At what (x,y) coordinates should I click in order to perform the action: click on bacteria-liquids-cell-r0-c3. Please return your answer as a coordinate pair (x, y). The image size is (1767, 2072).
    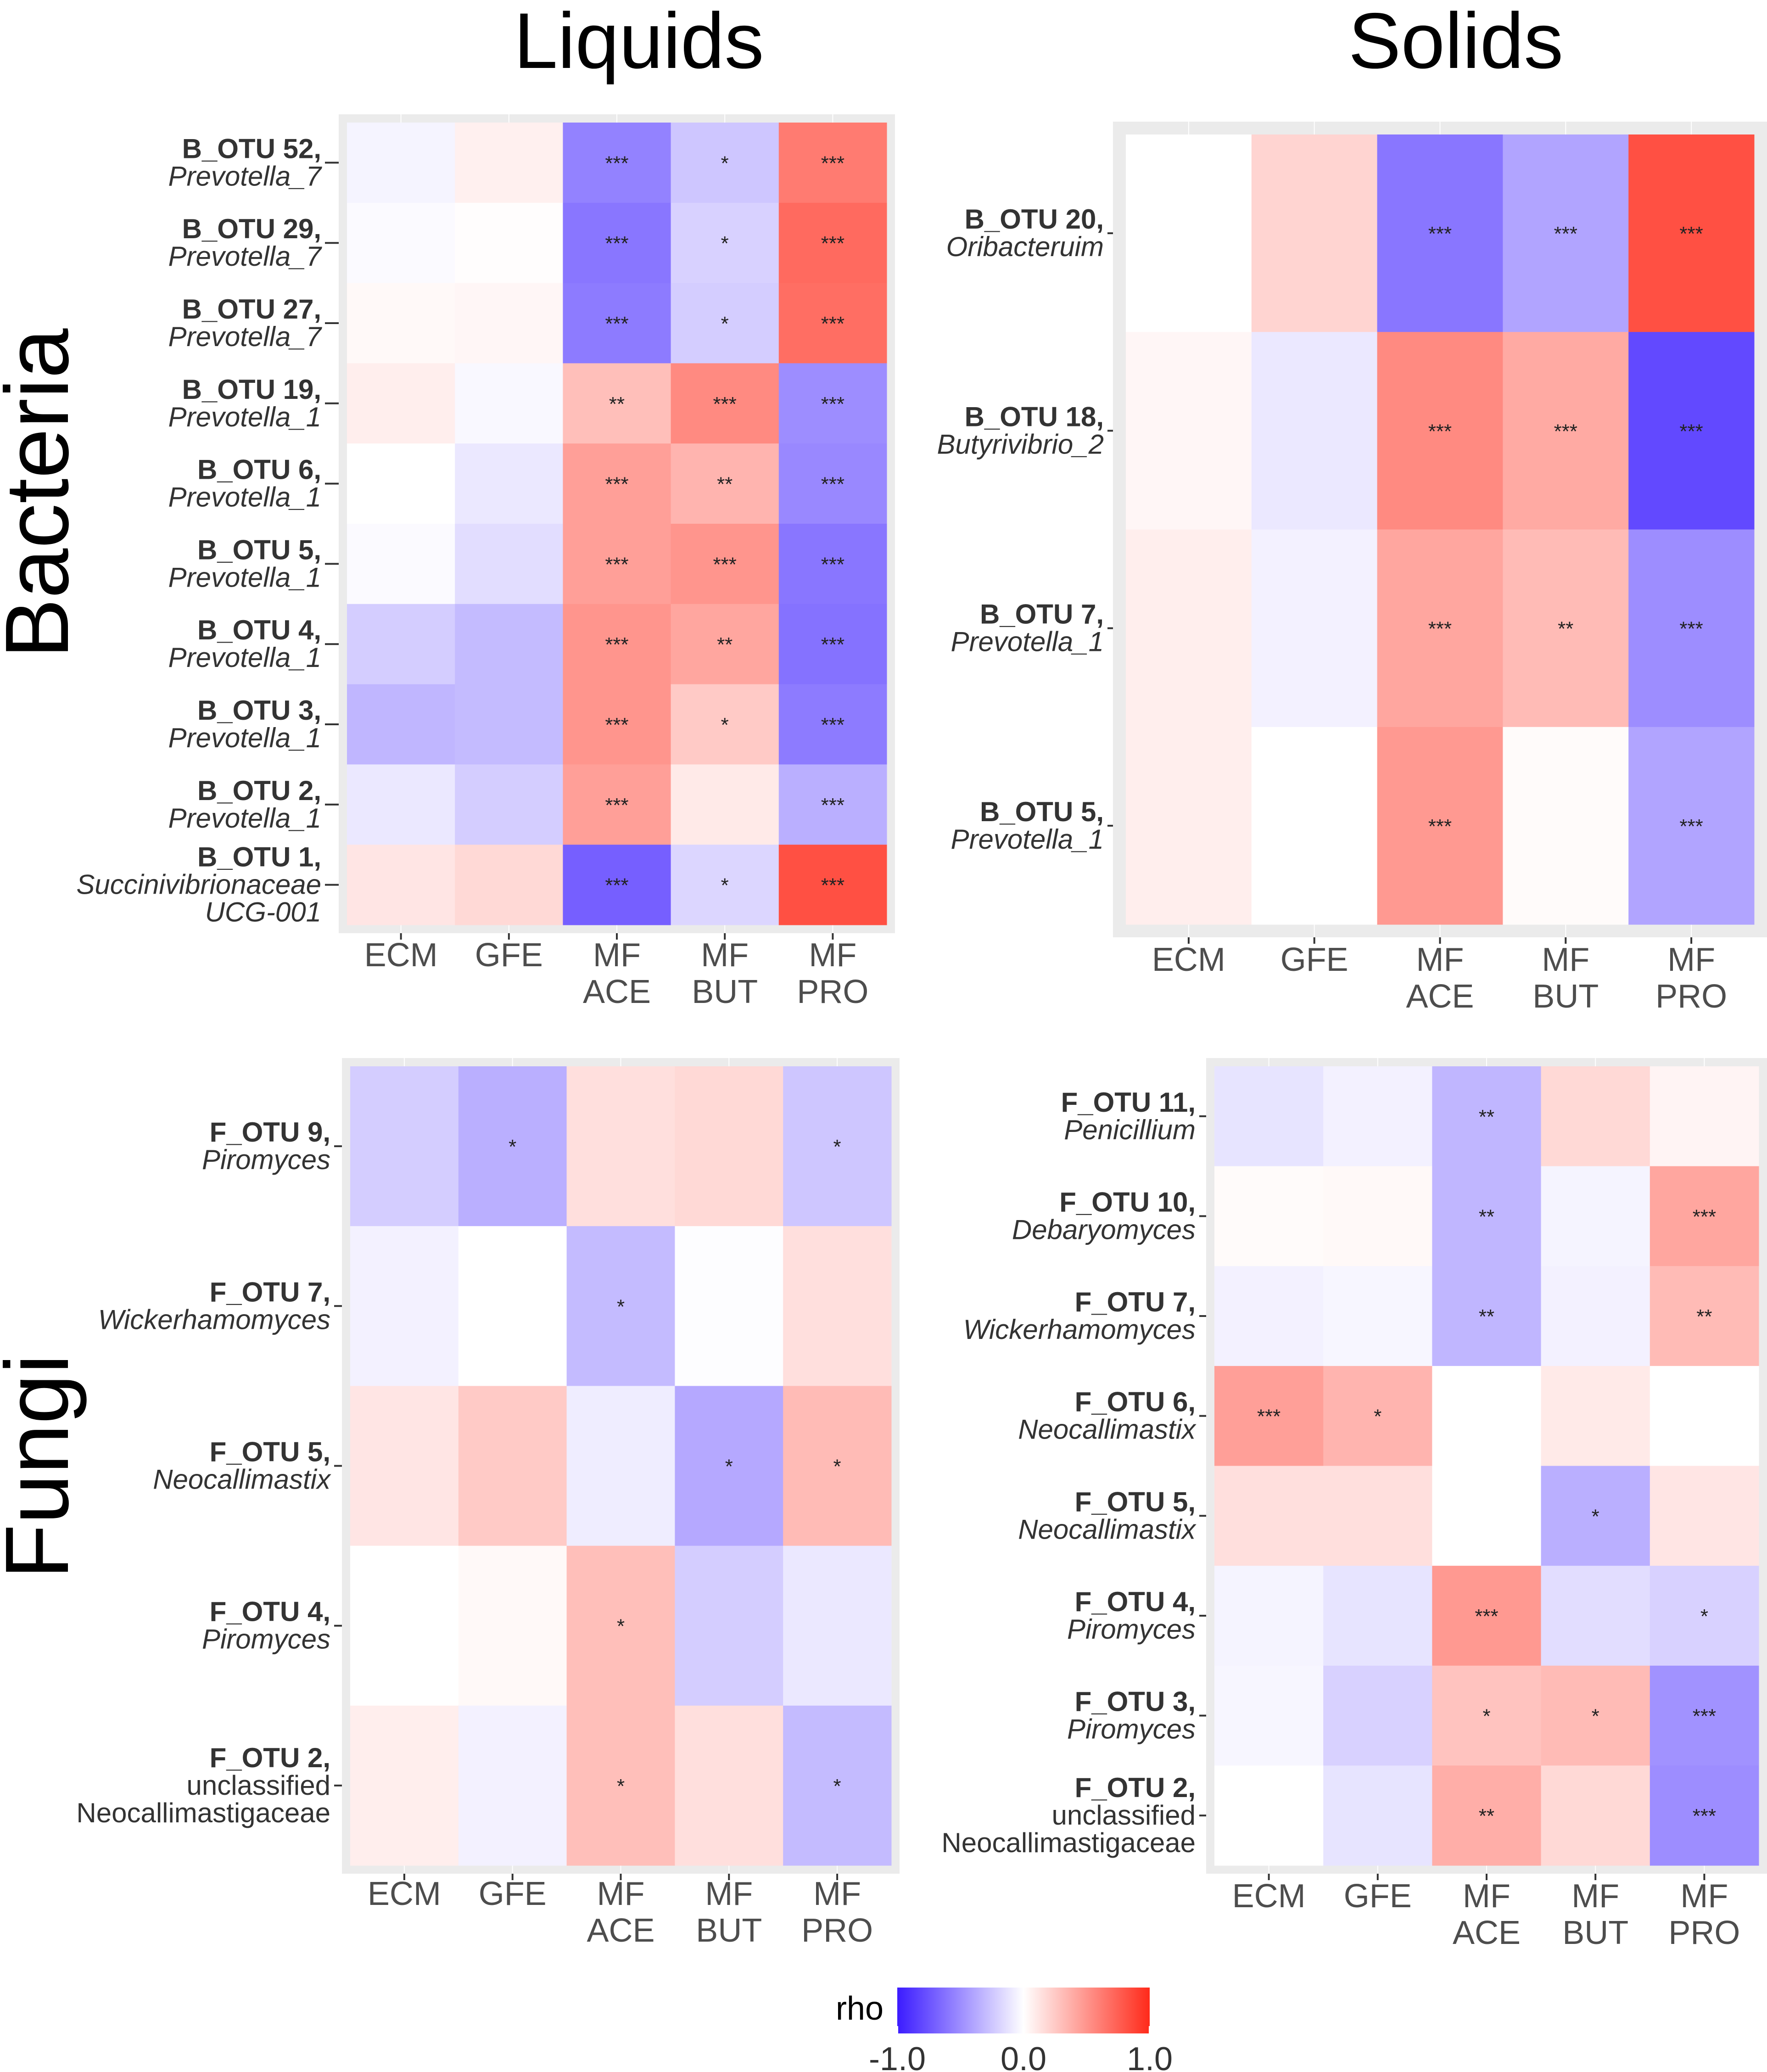
    Looking at the image, I should click on (725, 163).